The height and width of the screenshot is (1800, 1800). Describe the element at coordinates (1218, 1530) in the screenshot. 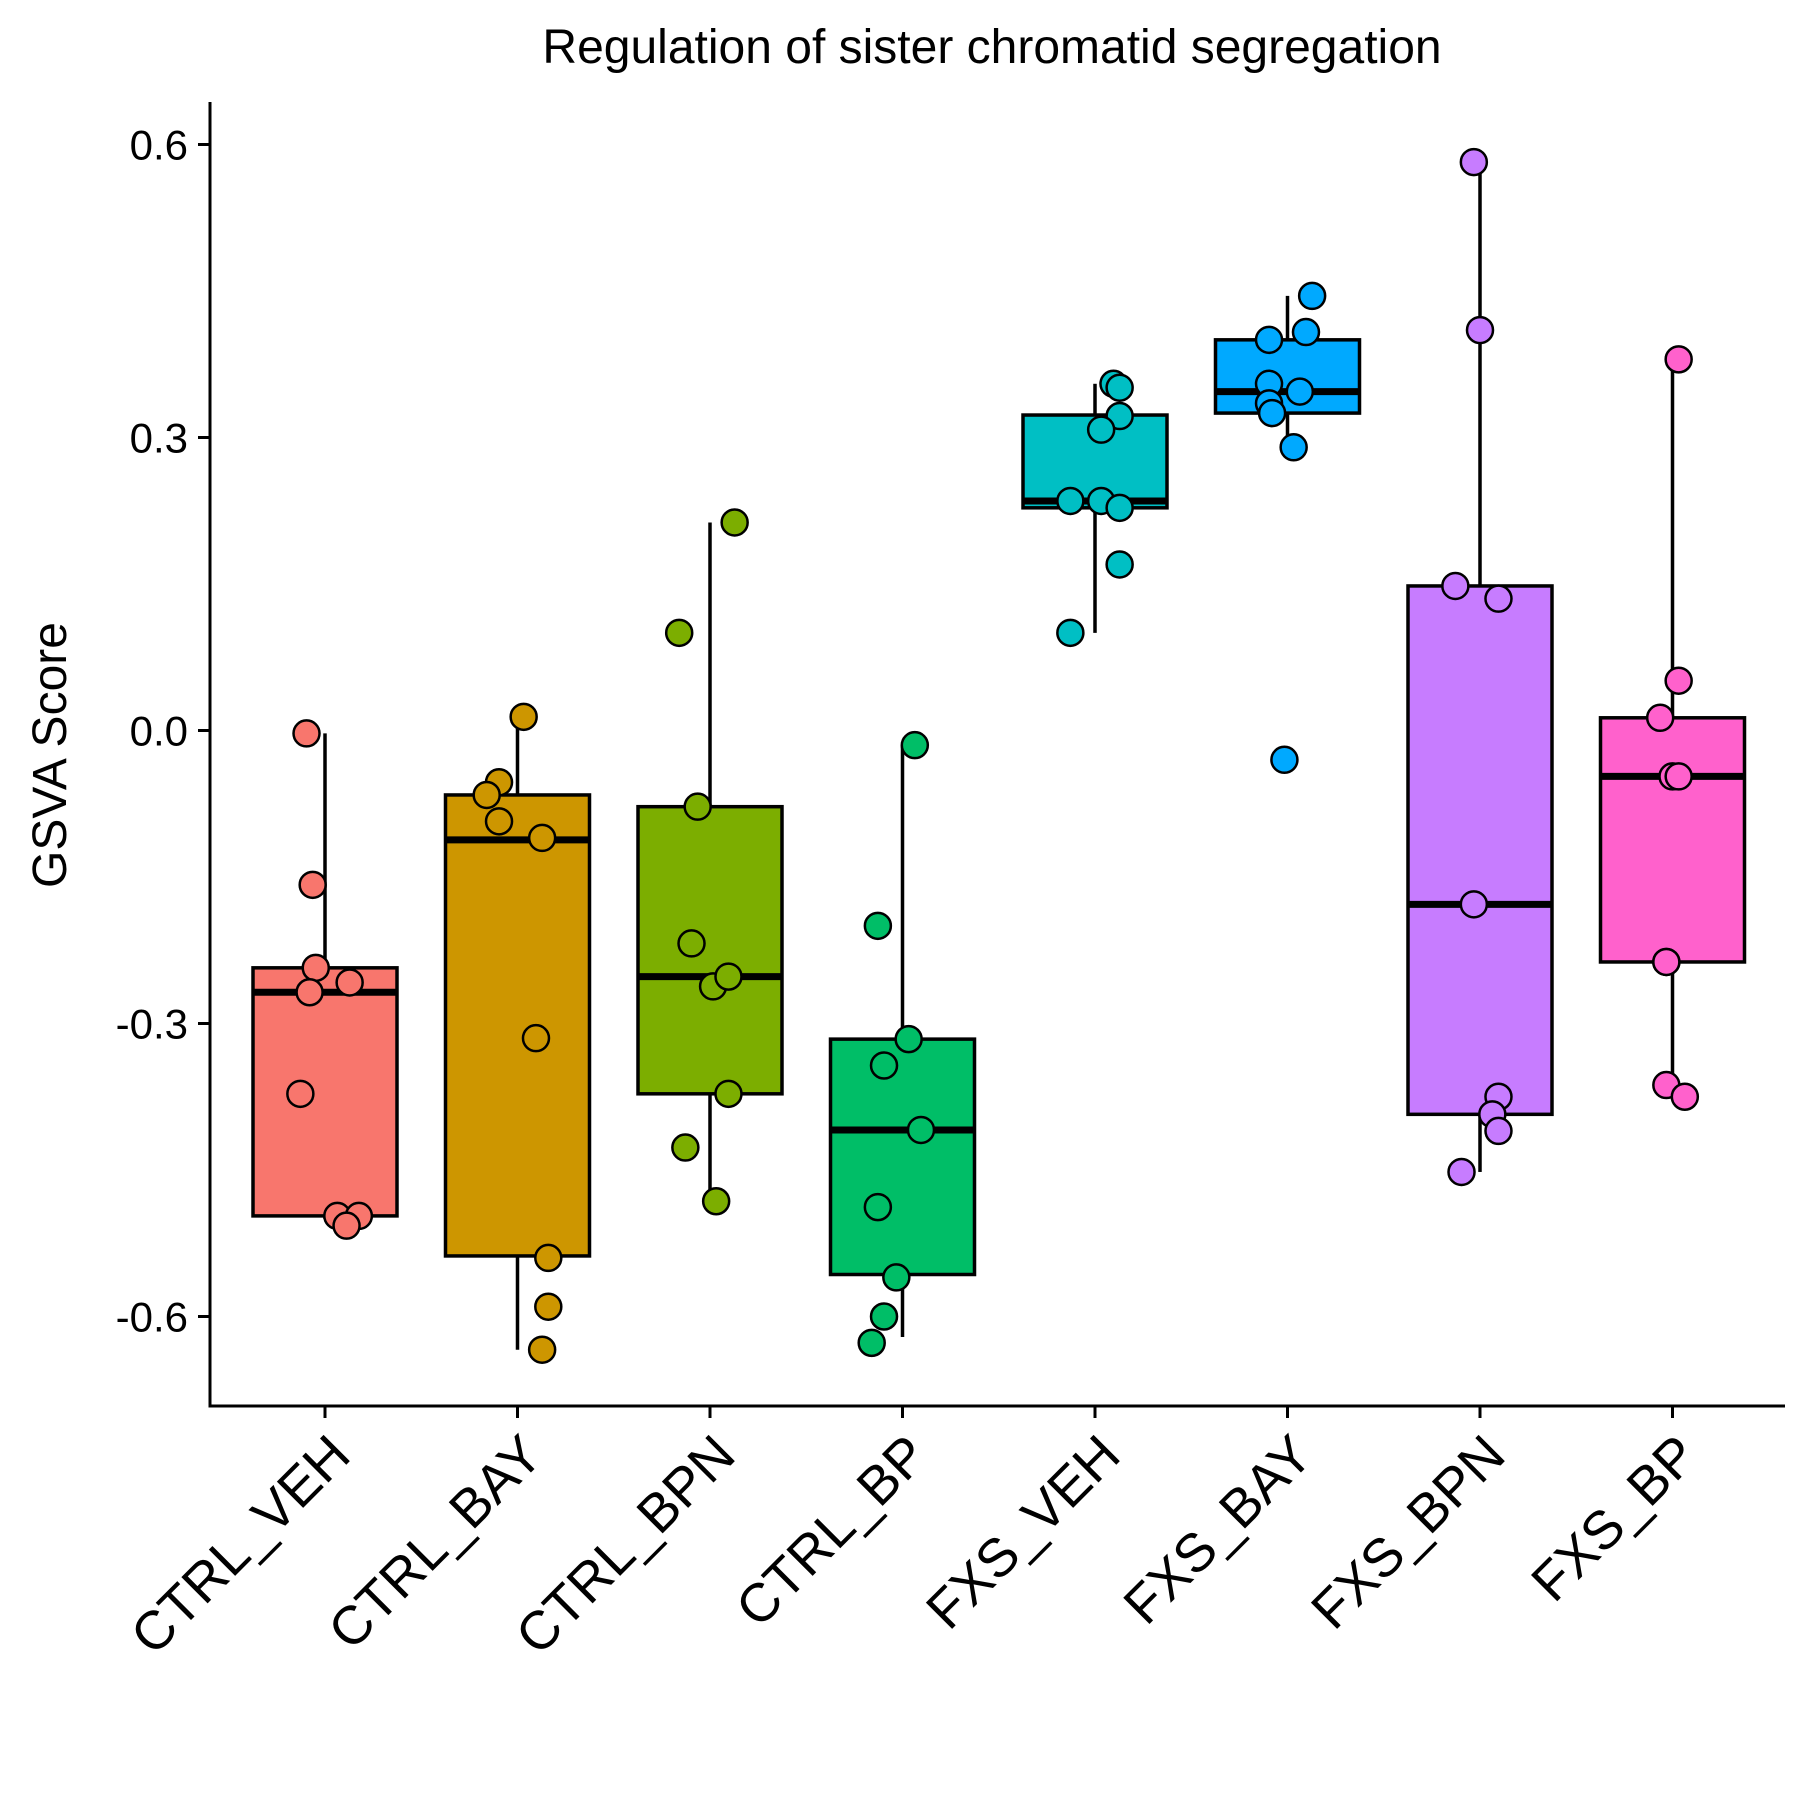

I see `x-tick-label: FXS_BAY` at that location.